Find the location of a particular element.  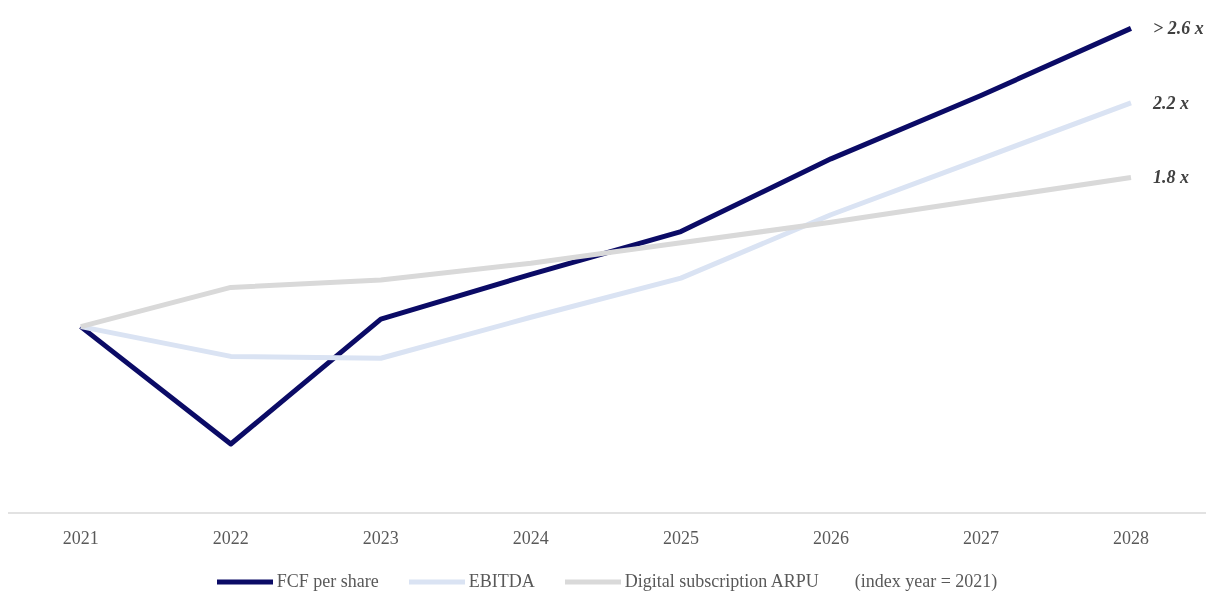

x-tick-label: 2025 is located at coordinates (680, 537).